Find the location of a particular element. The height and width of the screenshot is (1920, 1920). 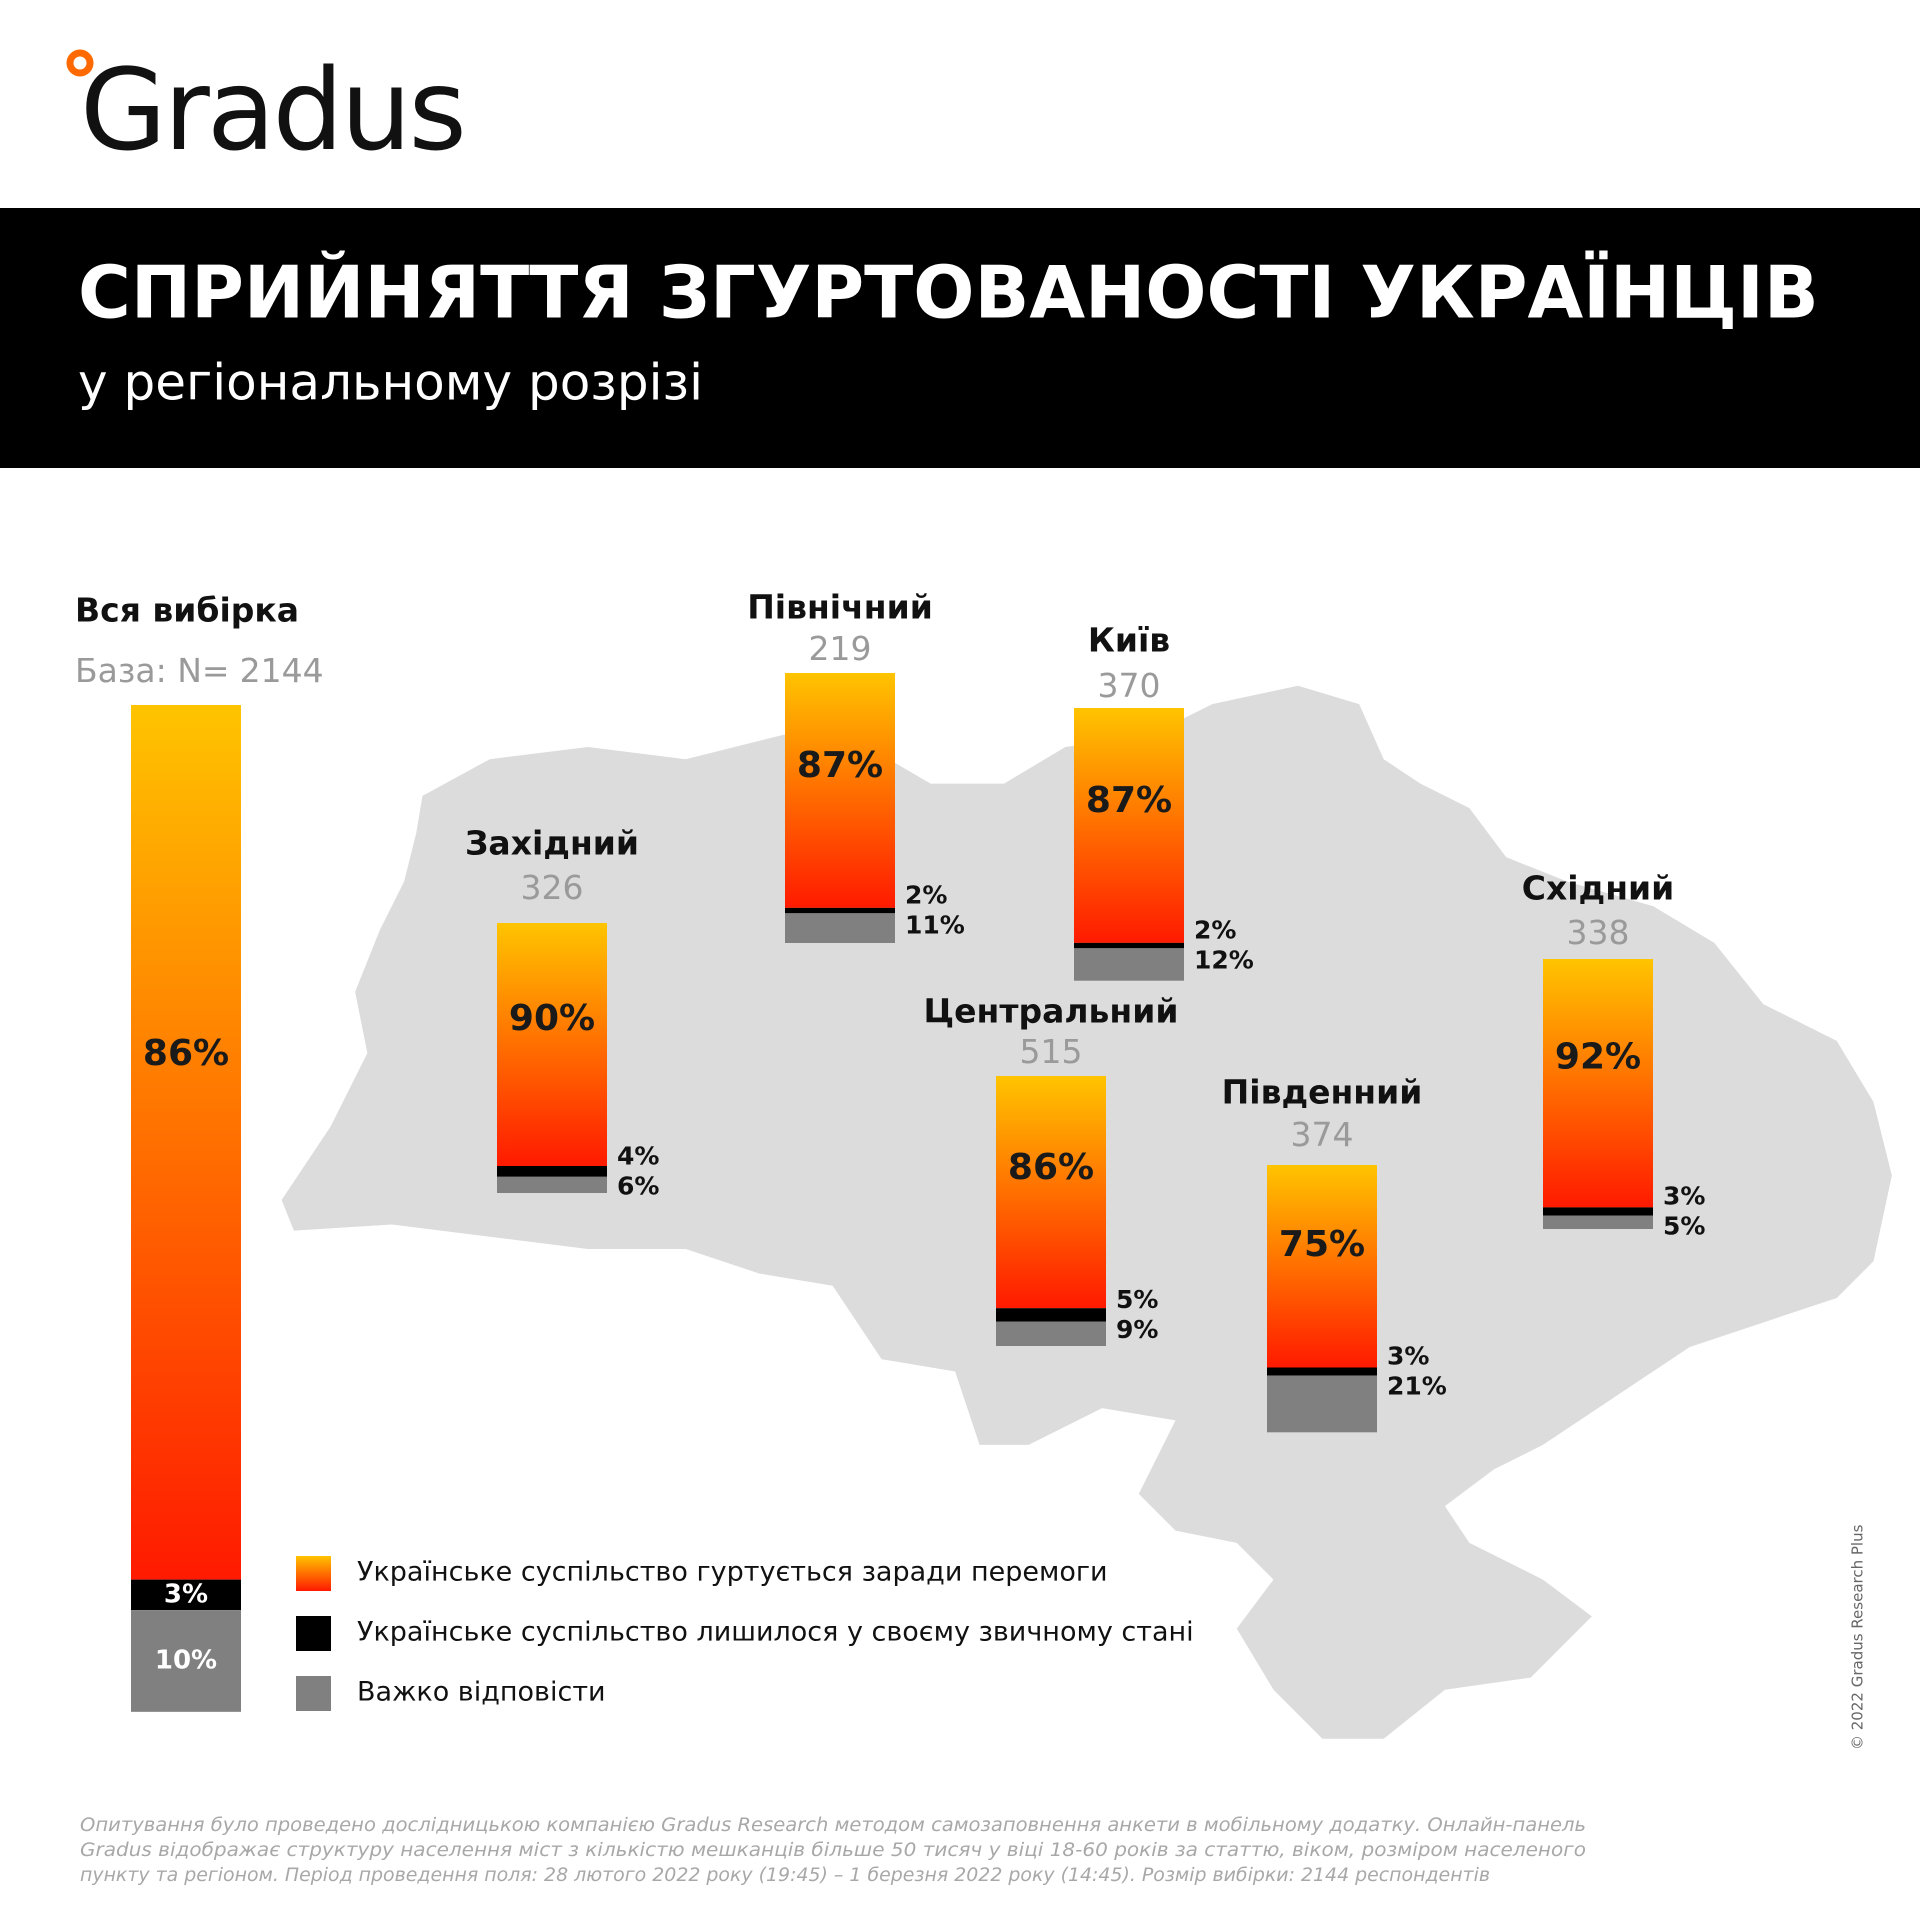

base-label: 374 is located at coordinates (1322, 1134).